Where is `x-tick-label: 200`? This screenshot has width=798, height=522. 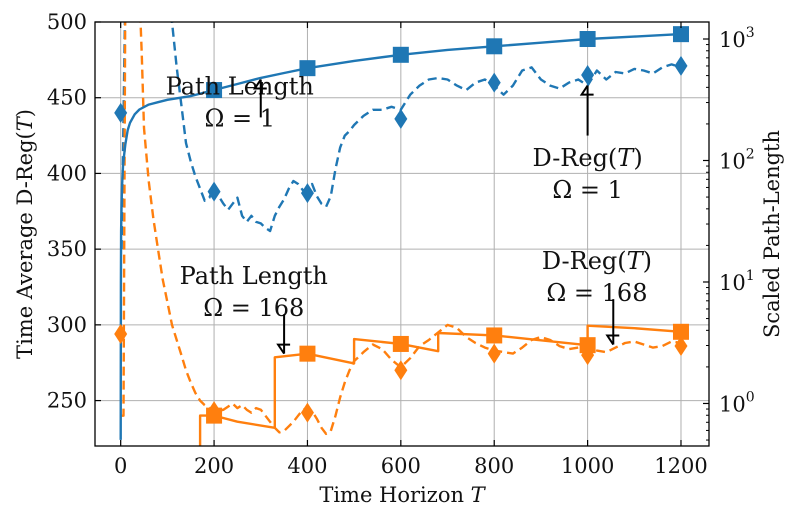
x-tick-label: 200 is located at coordinates (214, 466).